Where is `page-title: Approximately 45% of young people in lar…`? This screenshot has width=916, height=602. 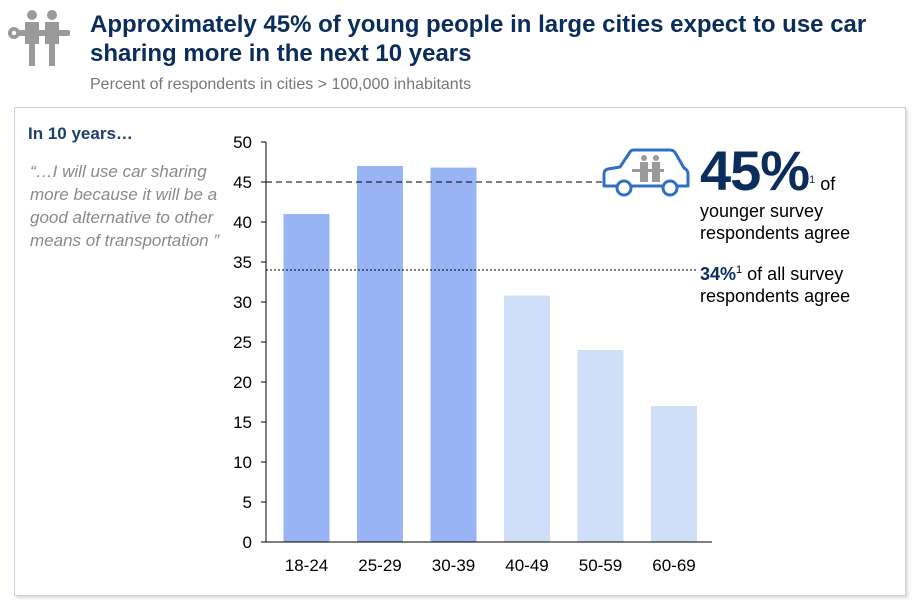
page-title: Approximately 45% of young people in lar… is located at coordinates (478, 39).